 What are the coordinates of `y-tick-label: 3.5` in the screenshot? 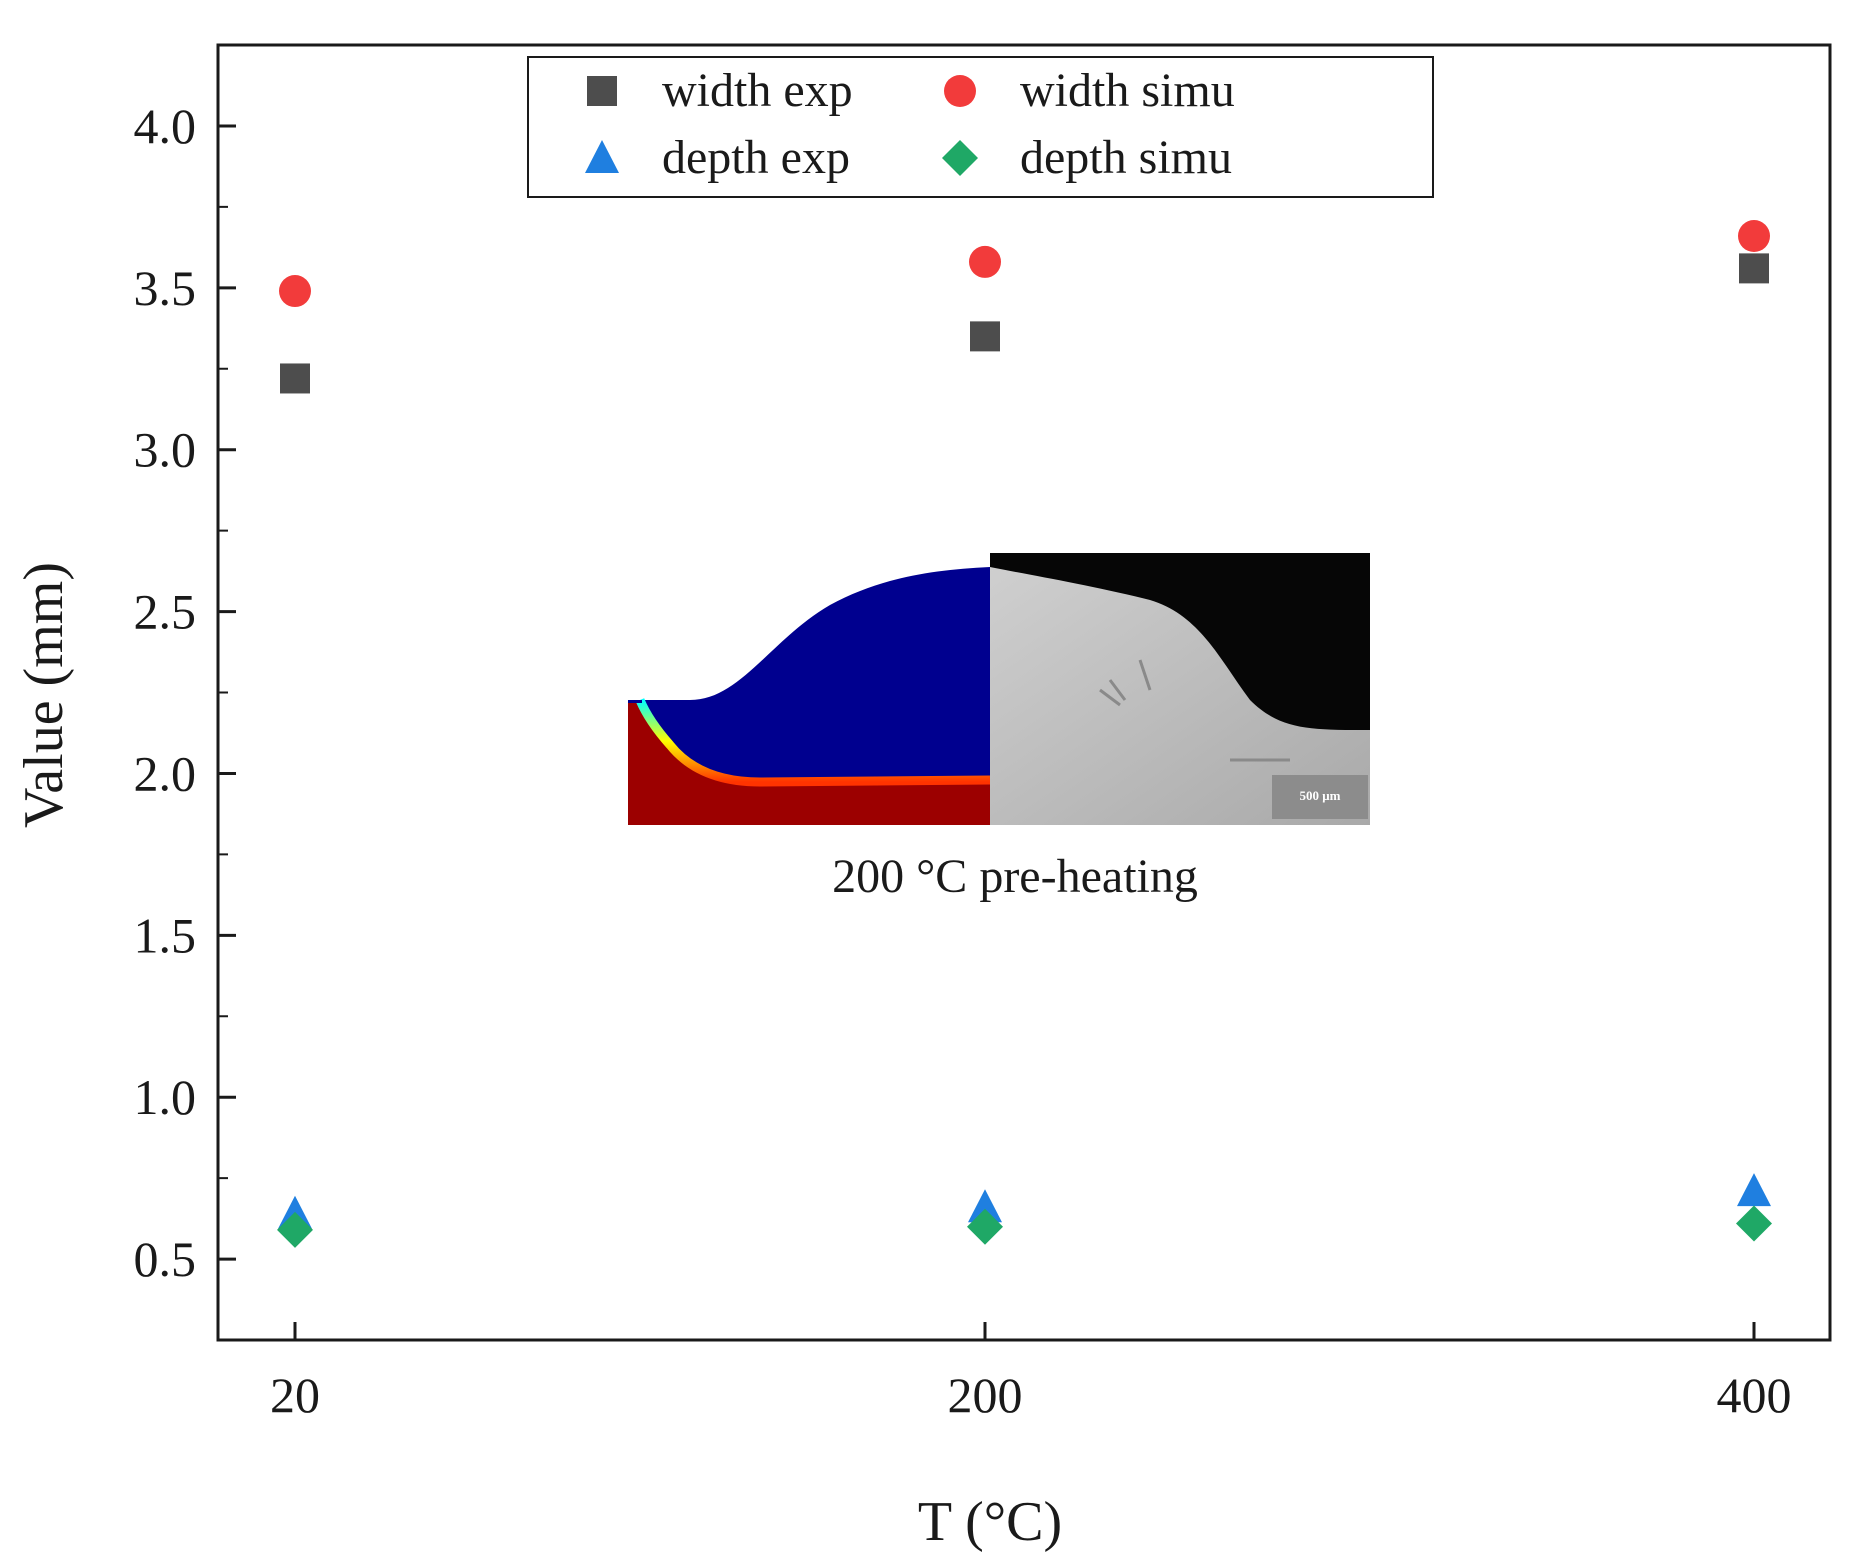 It's located at (165, 288).